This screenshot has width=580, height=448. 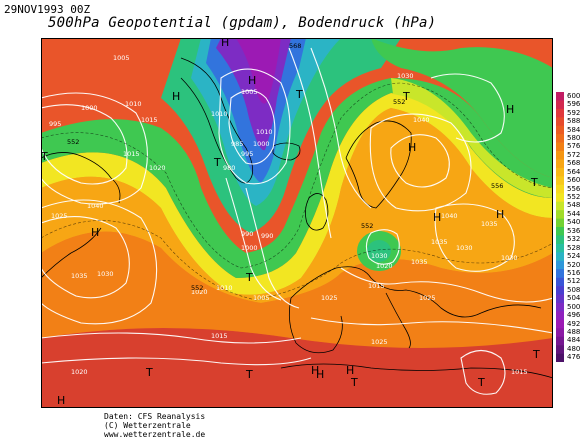 I want to click on scale-label: 568, so click(x=573, y=163).